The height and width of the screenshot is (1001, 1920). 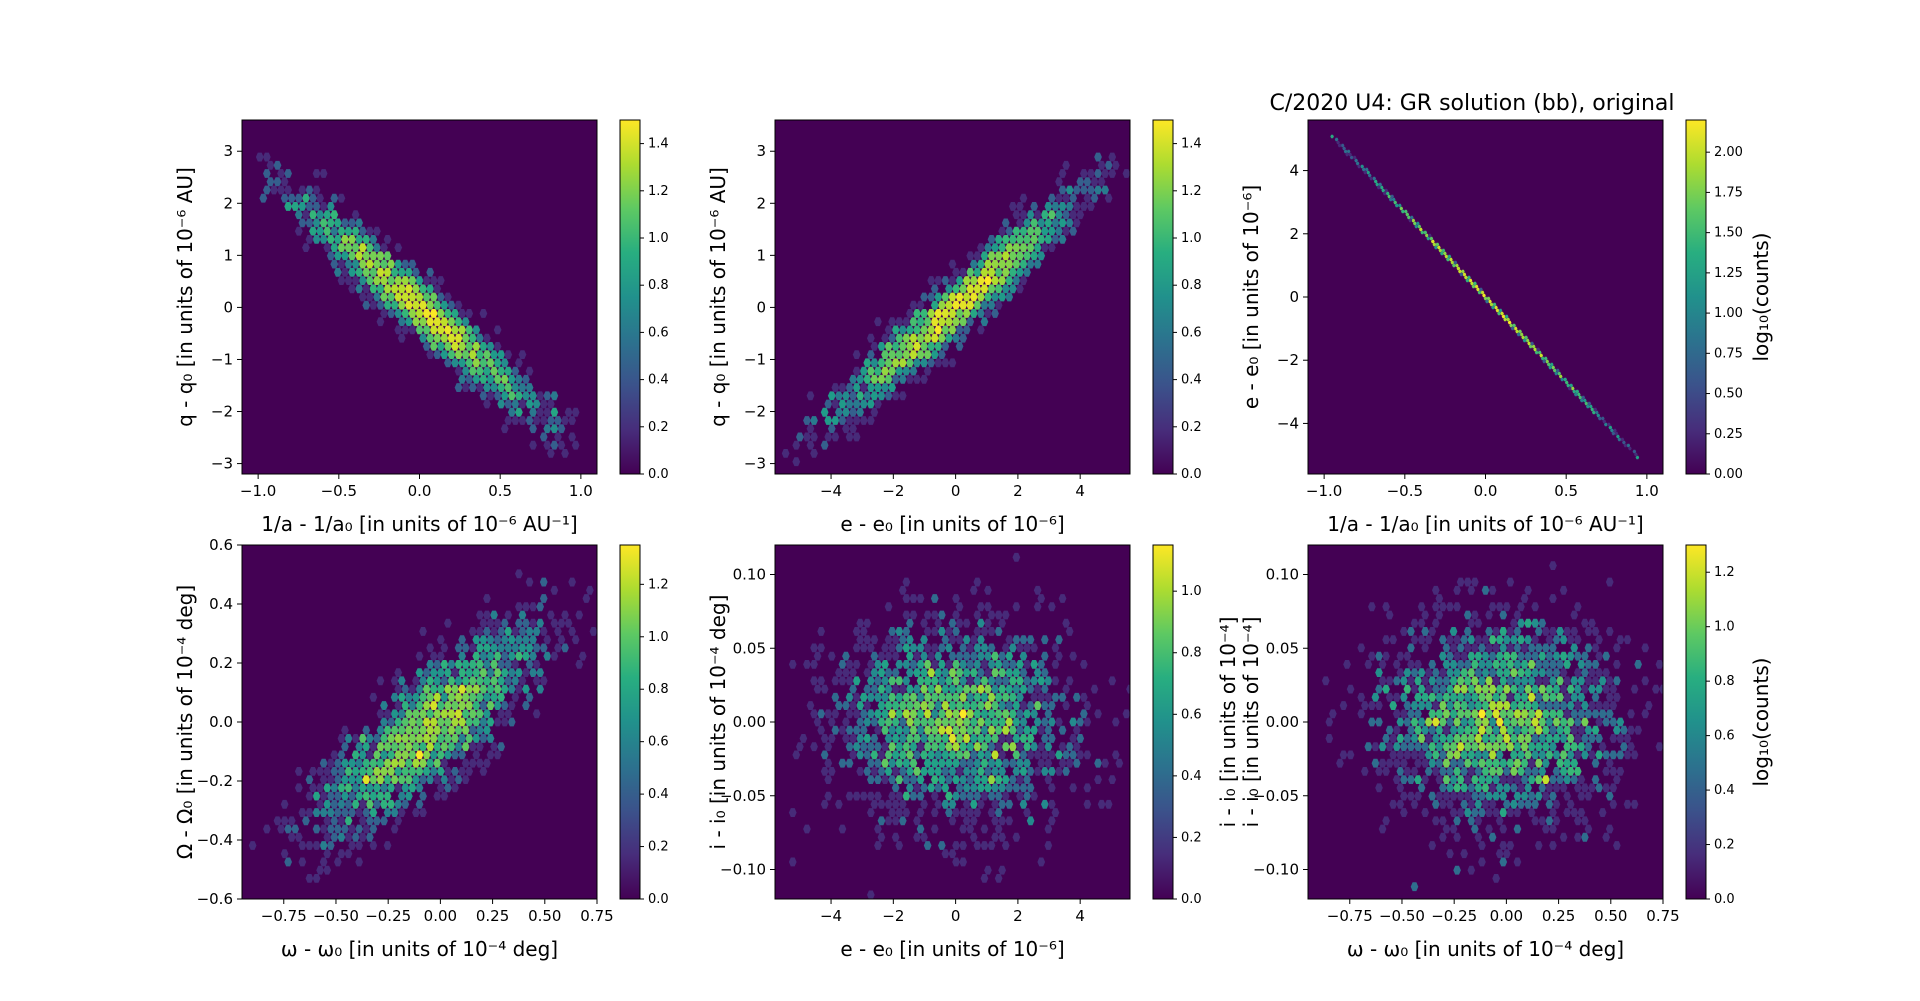 What do you see at coordinates (1610, 916) in the screenshot?
I see `x-tick-label: 0.50` at bounding box center [1610, 916].